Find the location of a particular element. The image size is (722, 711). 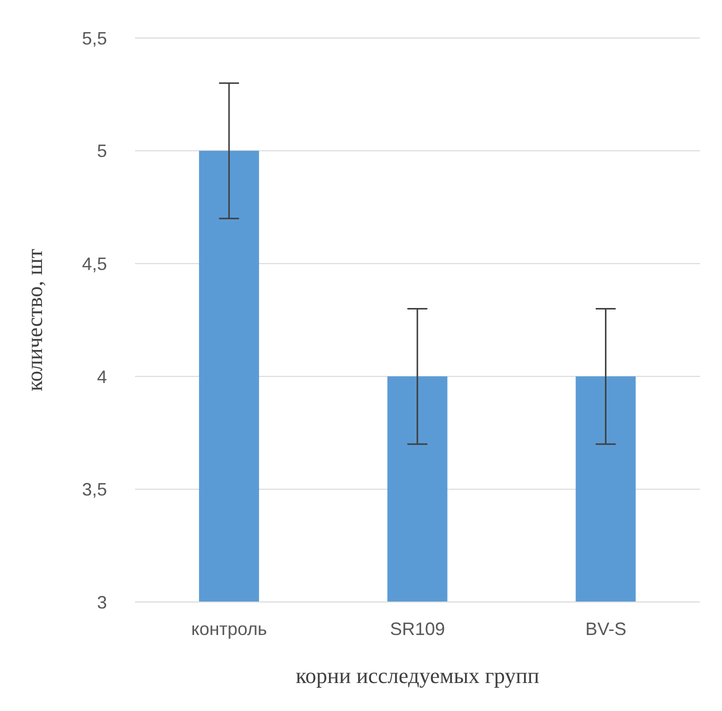

y-tick-label: 3 is located at coordinates (101, 602).